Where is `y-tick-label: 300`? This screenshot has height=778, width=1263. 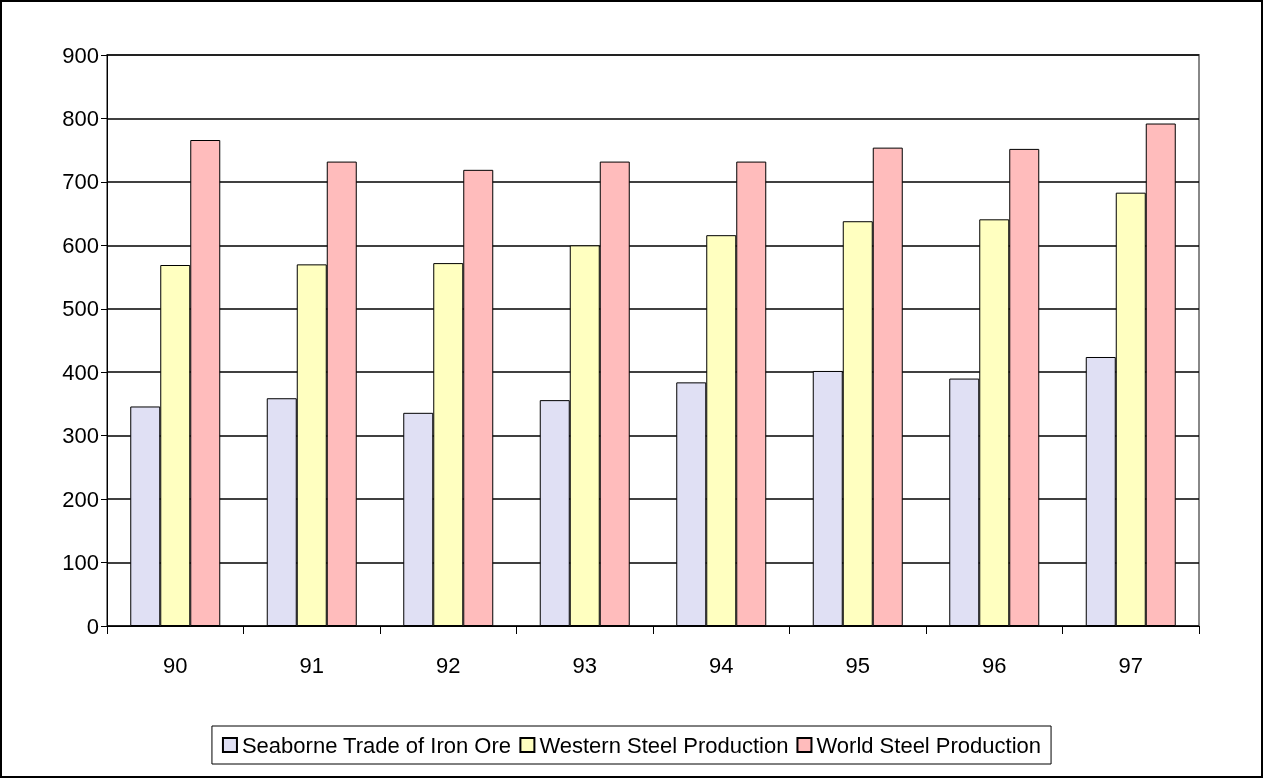 y-tick-label: 300 is located at coordinates (80, 436).